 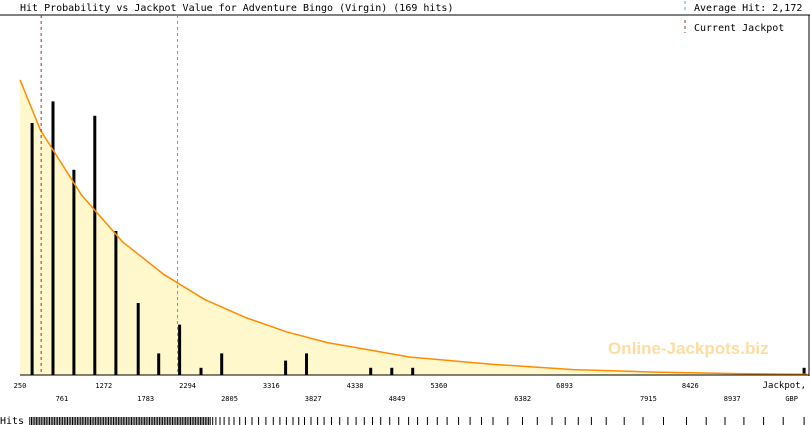 I want to click on watermark: Online-Jackpots.biz, so click(x=688, y=348).